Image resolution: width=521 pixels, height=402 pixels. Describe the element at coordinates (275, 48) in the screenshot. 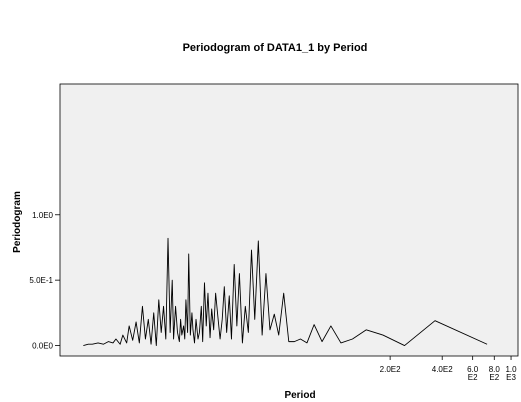

I see `chart-title: Periodogram of DATA1_1 by Period` at that location.